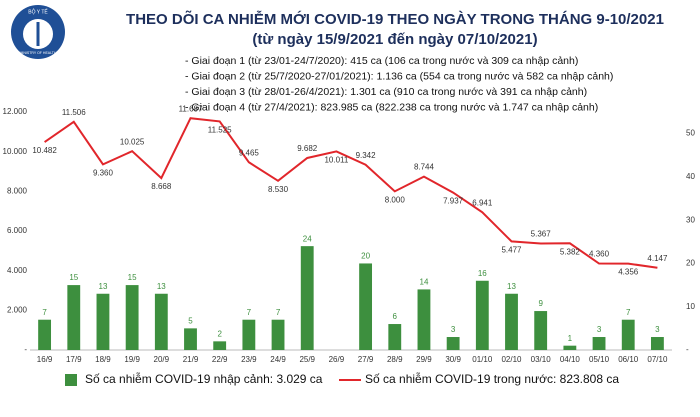  What do you see at coordinates (690, 263) in the screenshot?
I see `y2ticks-label: 20` at bounding box center [690, 263].